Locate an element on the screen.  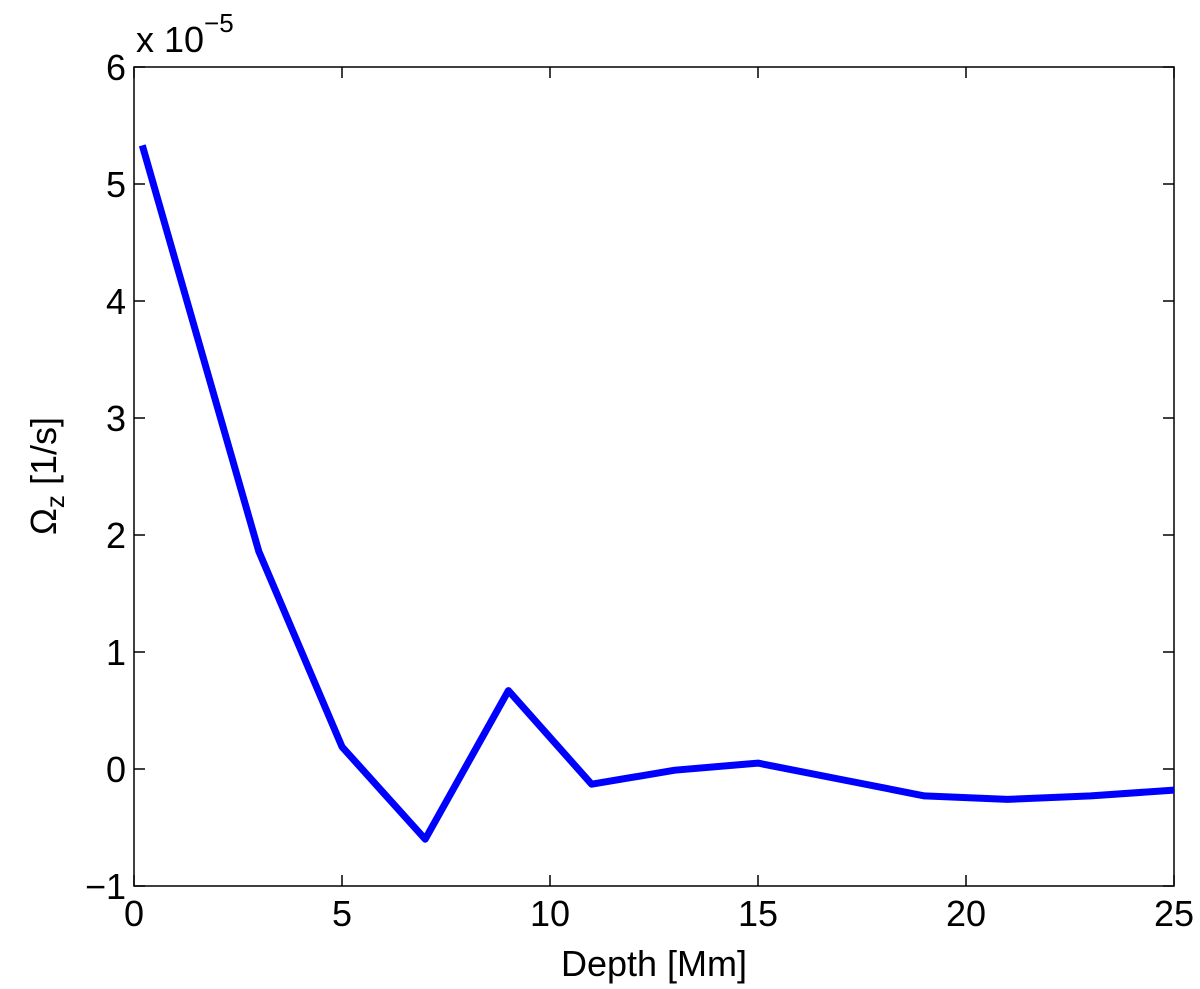
y-tick-label: 6 is located at coordinates (116, 67).